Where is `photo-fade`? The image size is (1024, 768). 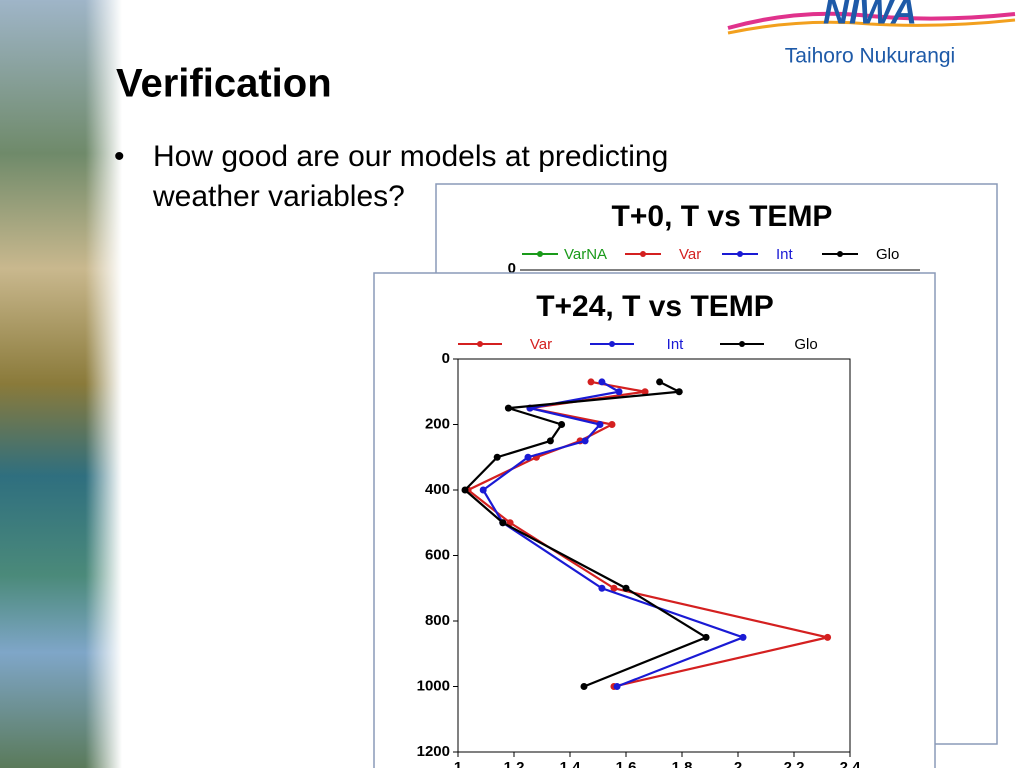 photo-fade is located at coordinates (61, 384).